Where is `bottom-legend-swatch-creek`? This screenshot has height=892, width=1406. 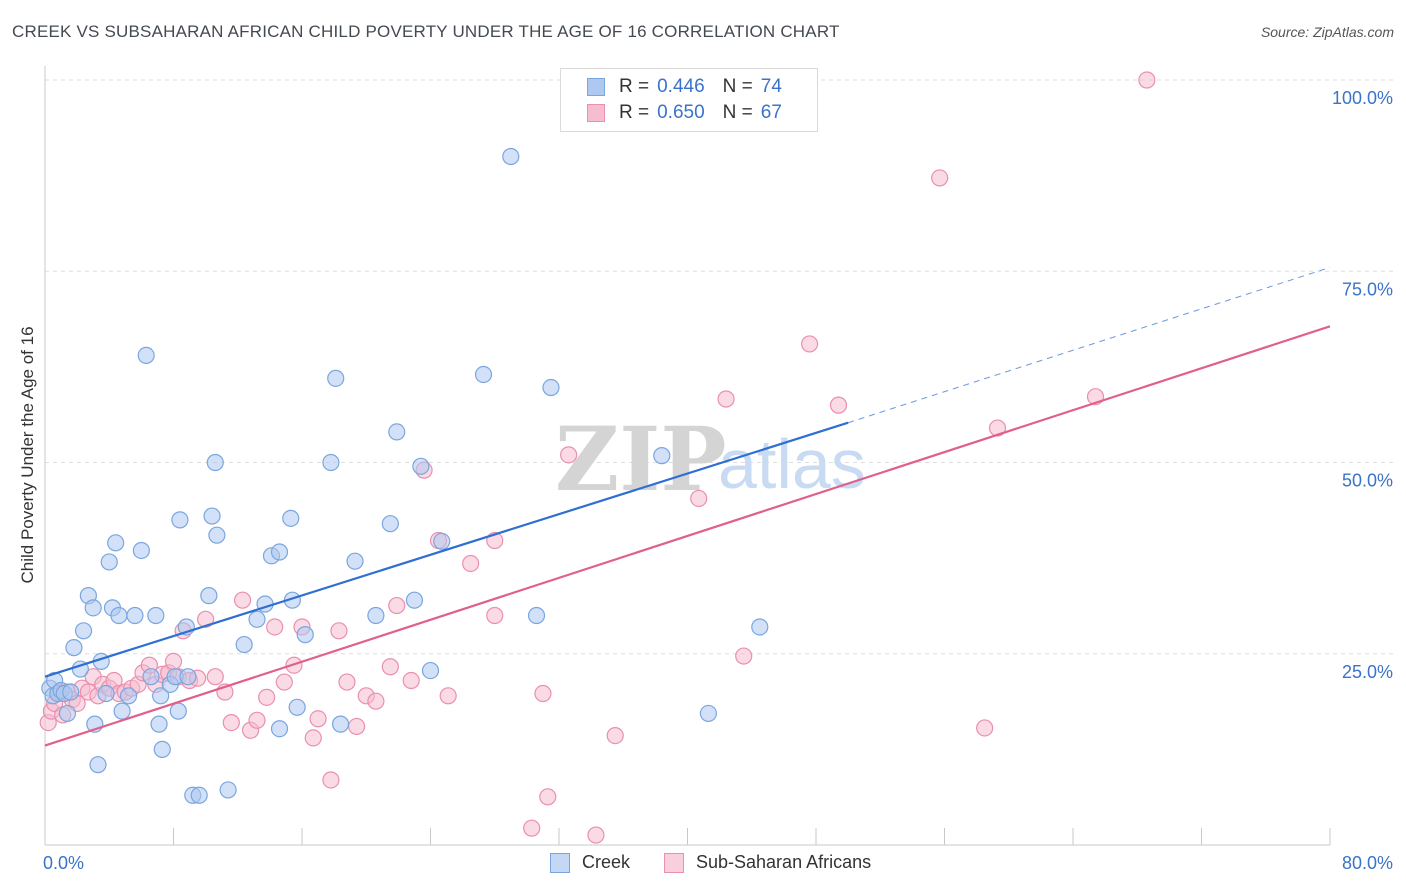
bottom-legend-swatch-creek is located at coordinates (560, 862).